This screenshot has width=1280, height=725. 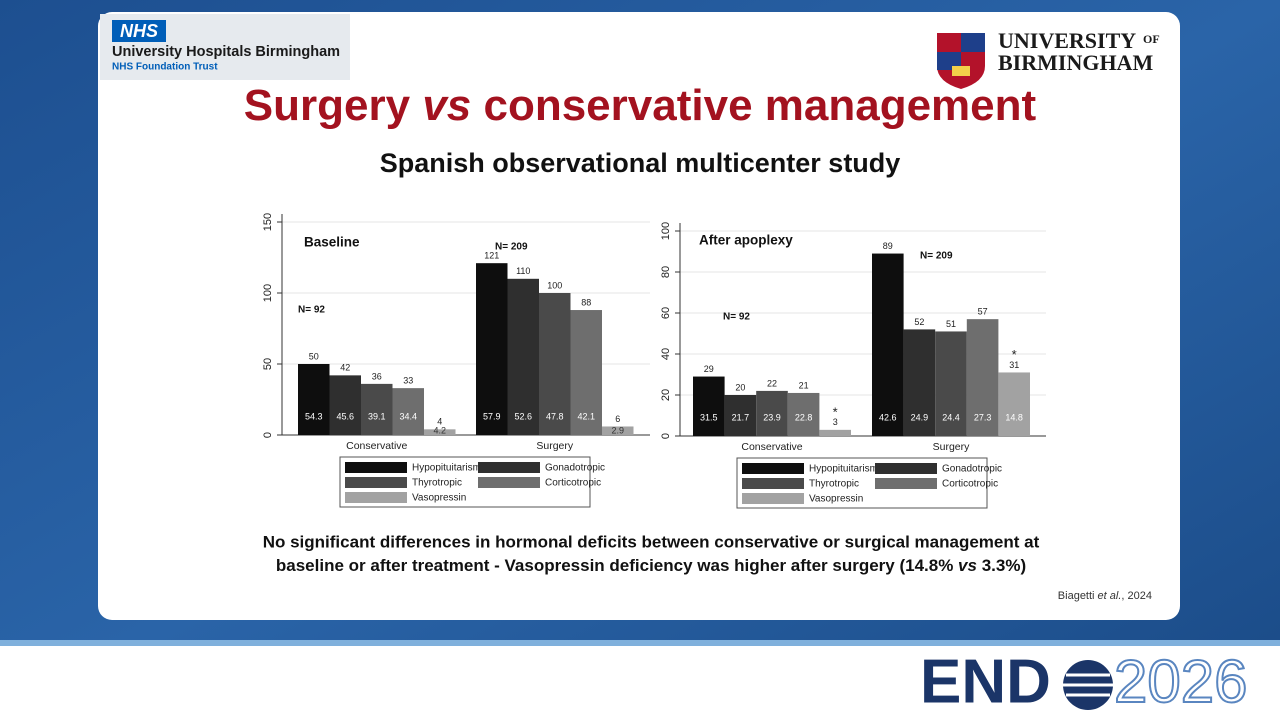 I want to click on slide-title: Surgery vs conservative management, so click(x=640, y=105).